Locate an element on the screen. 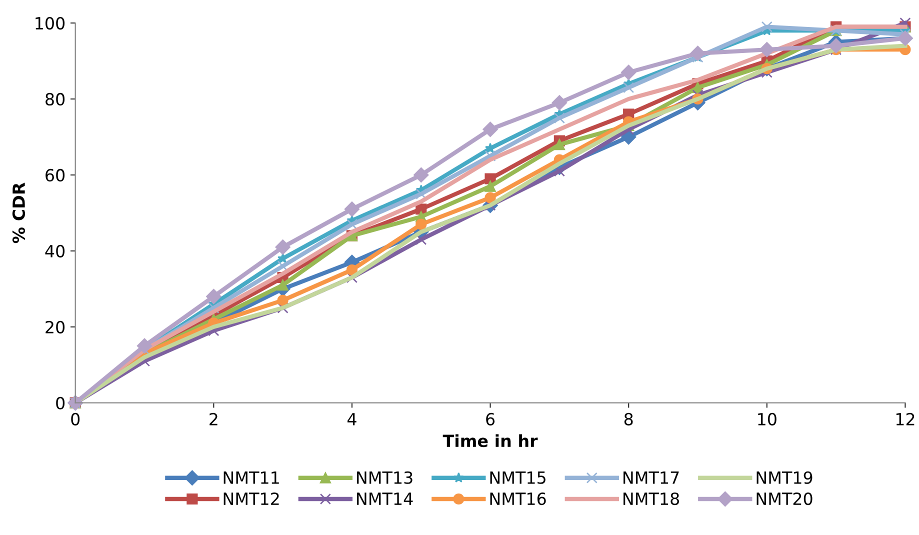 The height and width of the screenshot is (535, 919). x-tick-label: 2 is located at coordinates (214, 419).